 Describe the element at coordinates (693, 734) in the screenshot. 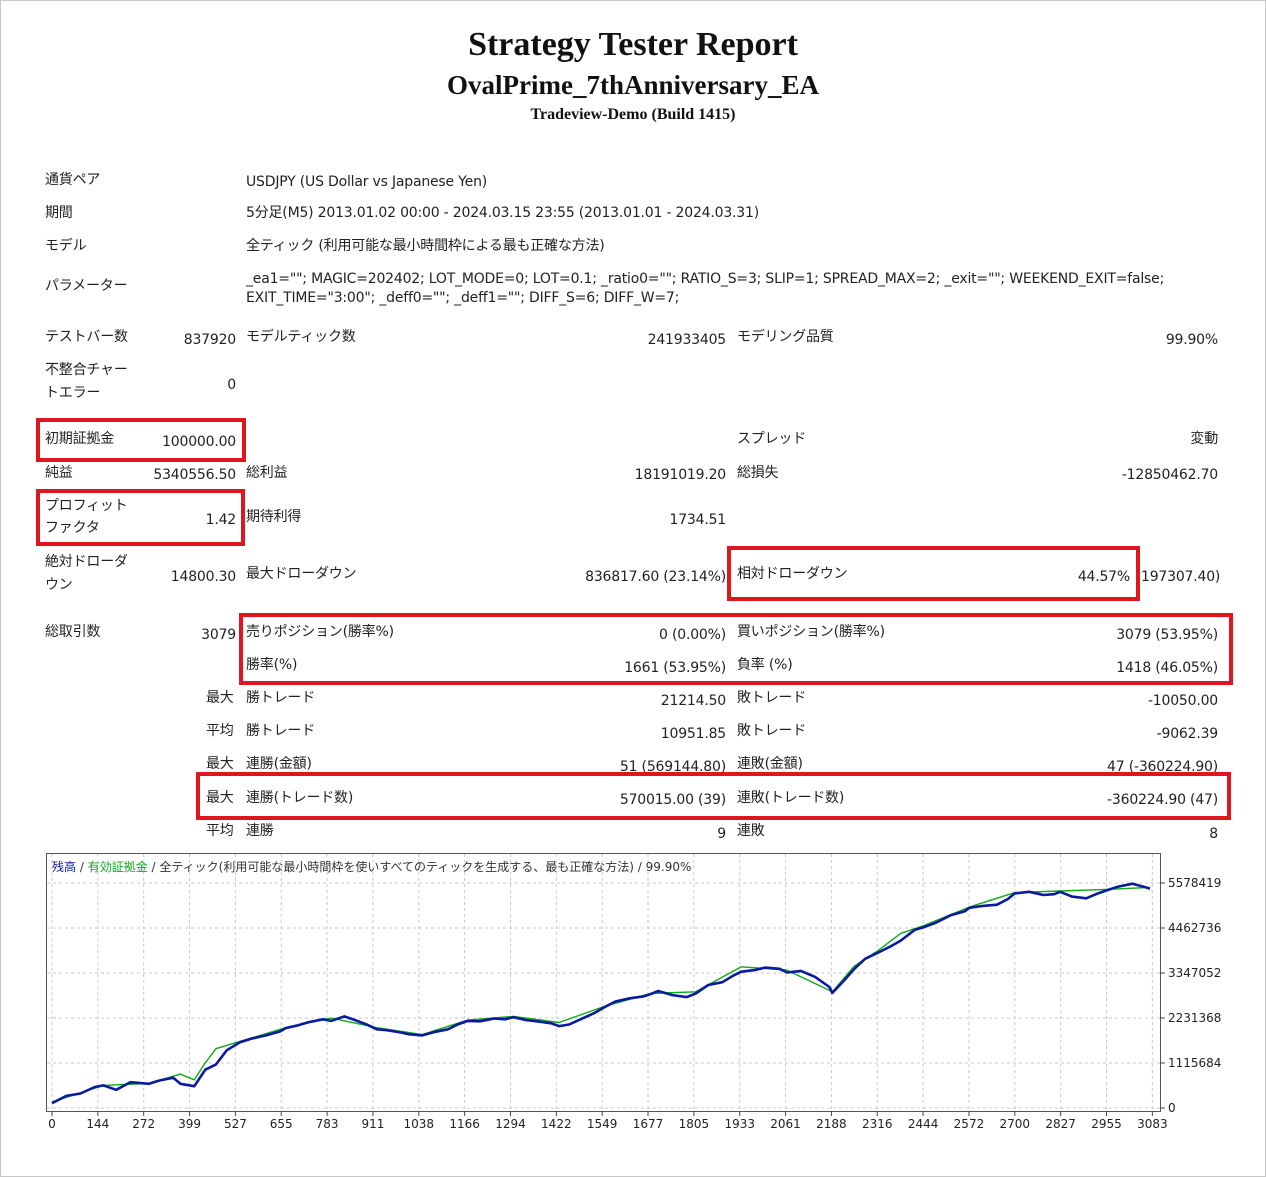

I see `avg-win-value: 10951.85` at that location.